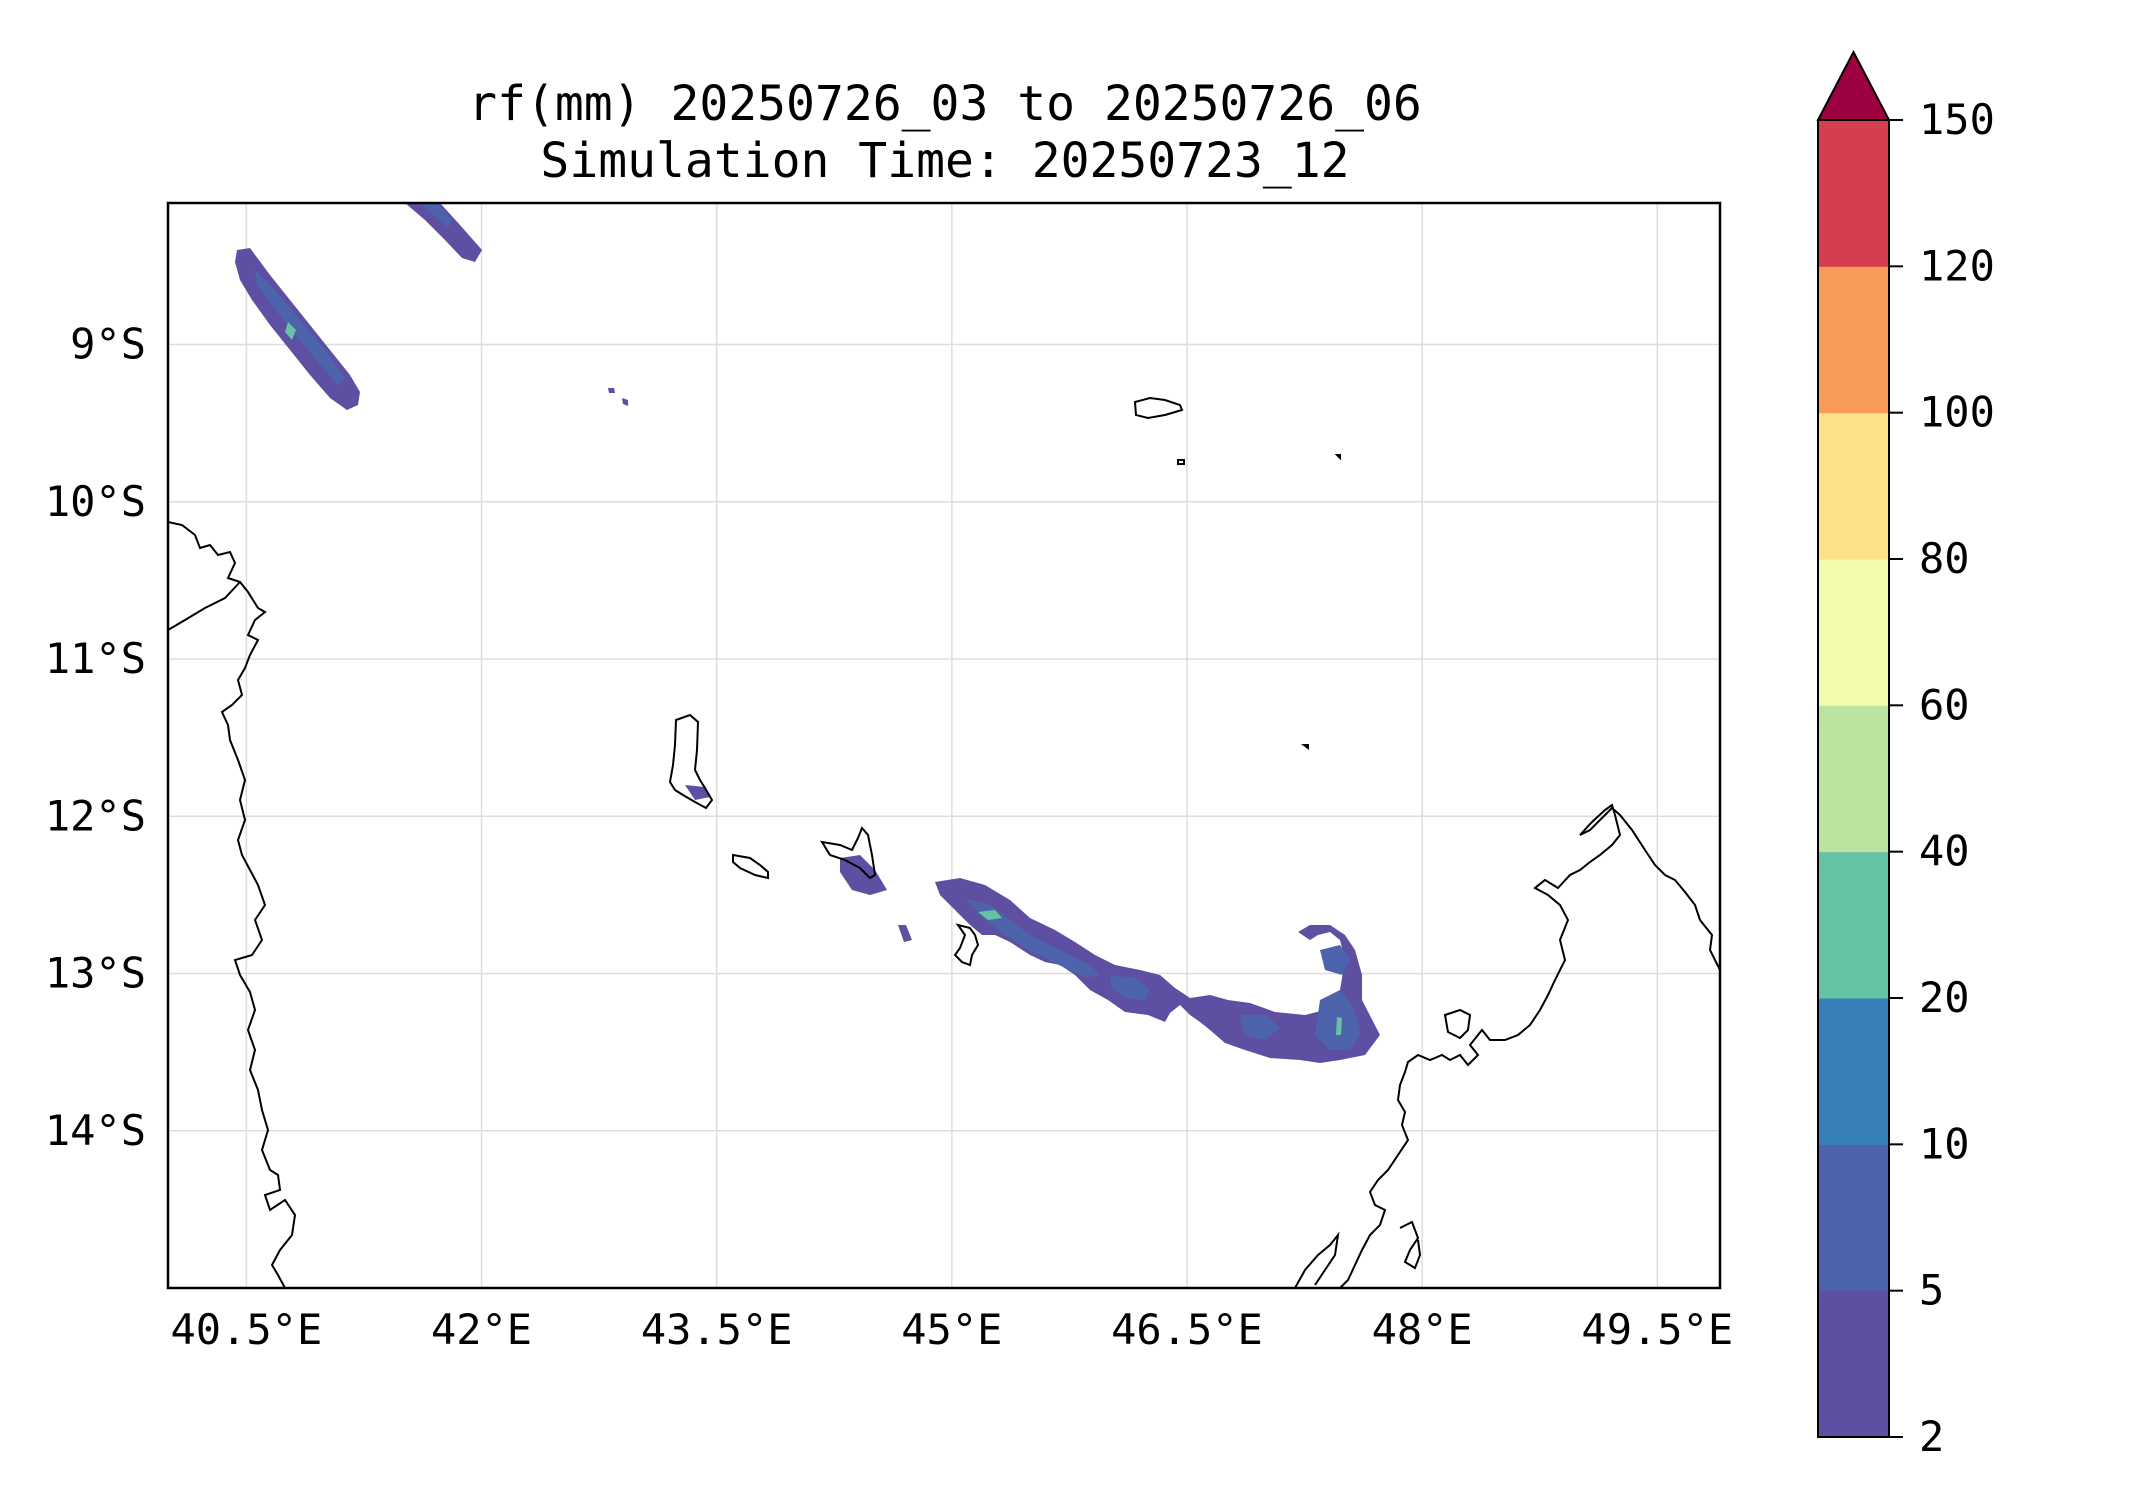 Image resolution: width=2142 pixels, height=1500 pixels. I want to click on colorbar-tick-label: 10, so click(1944, 1143).